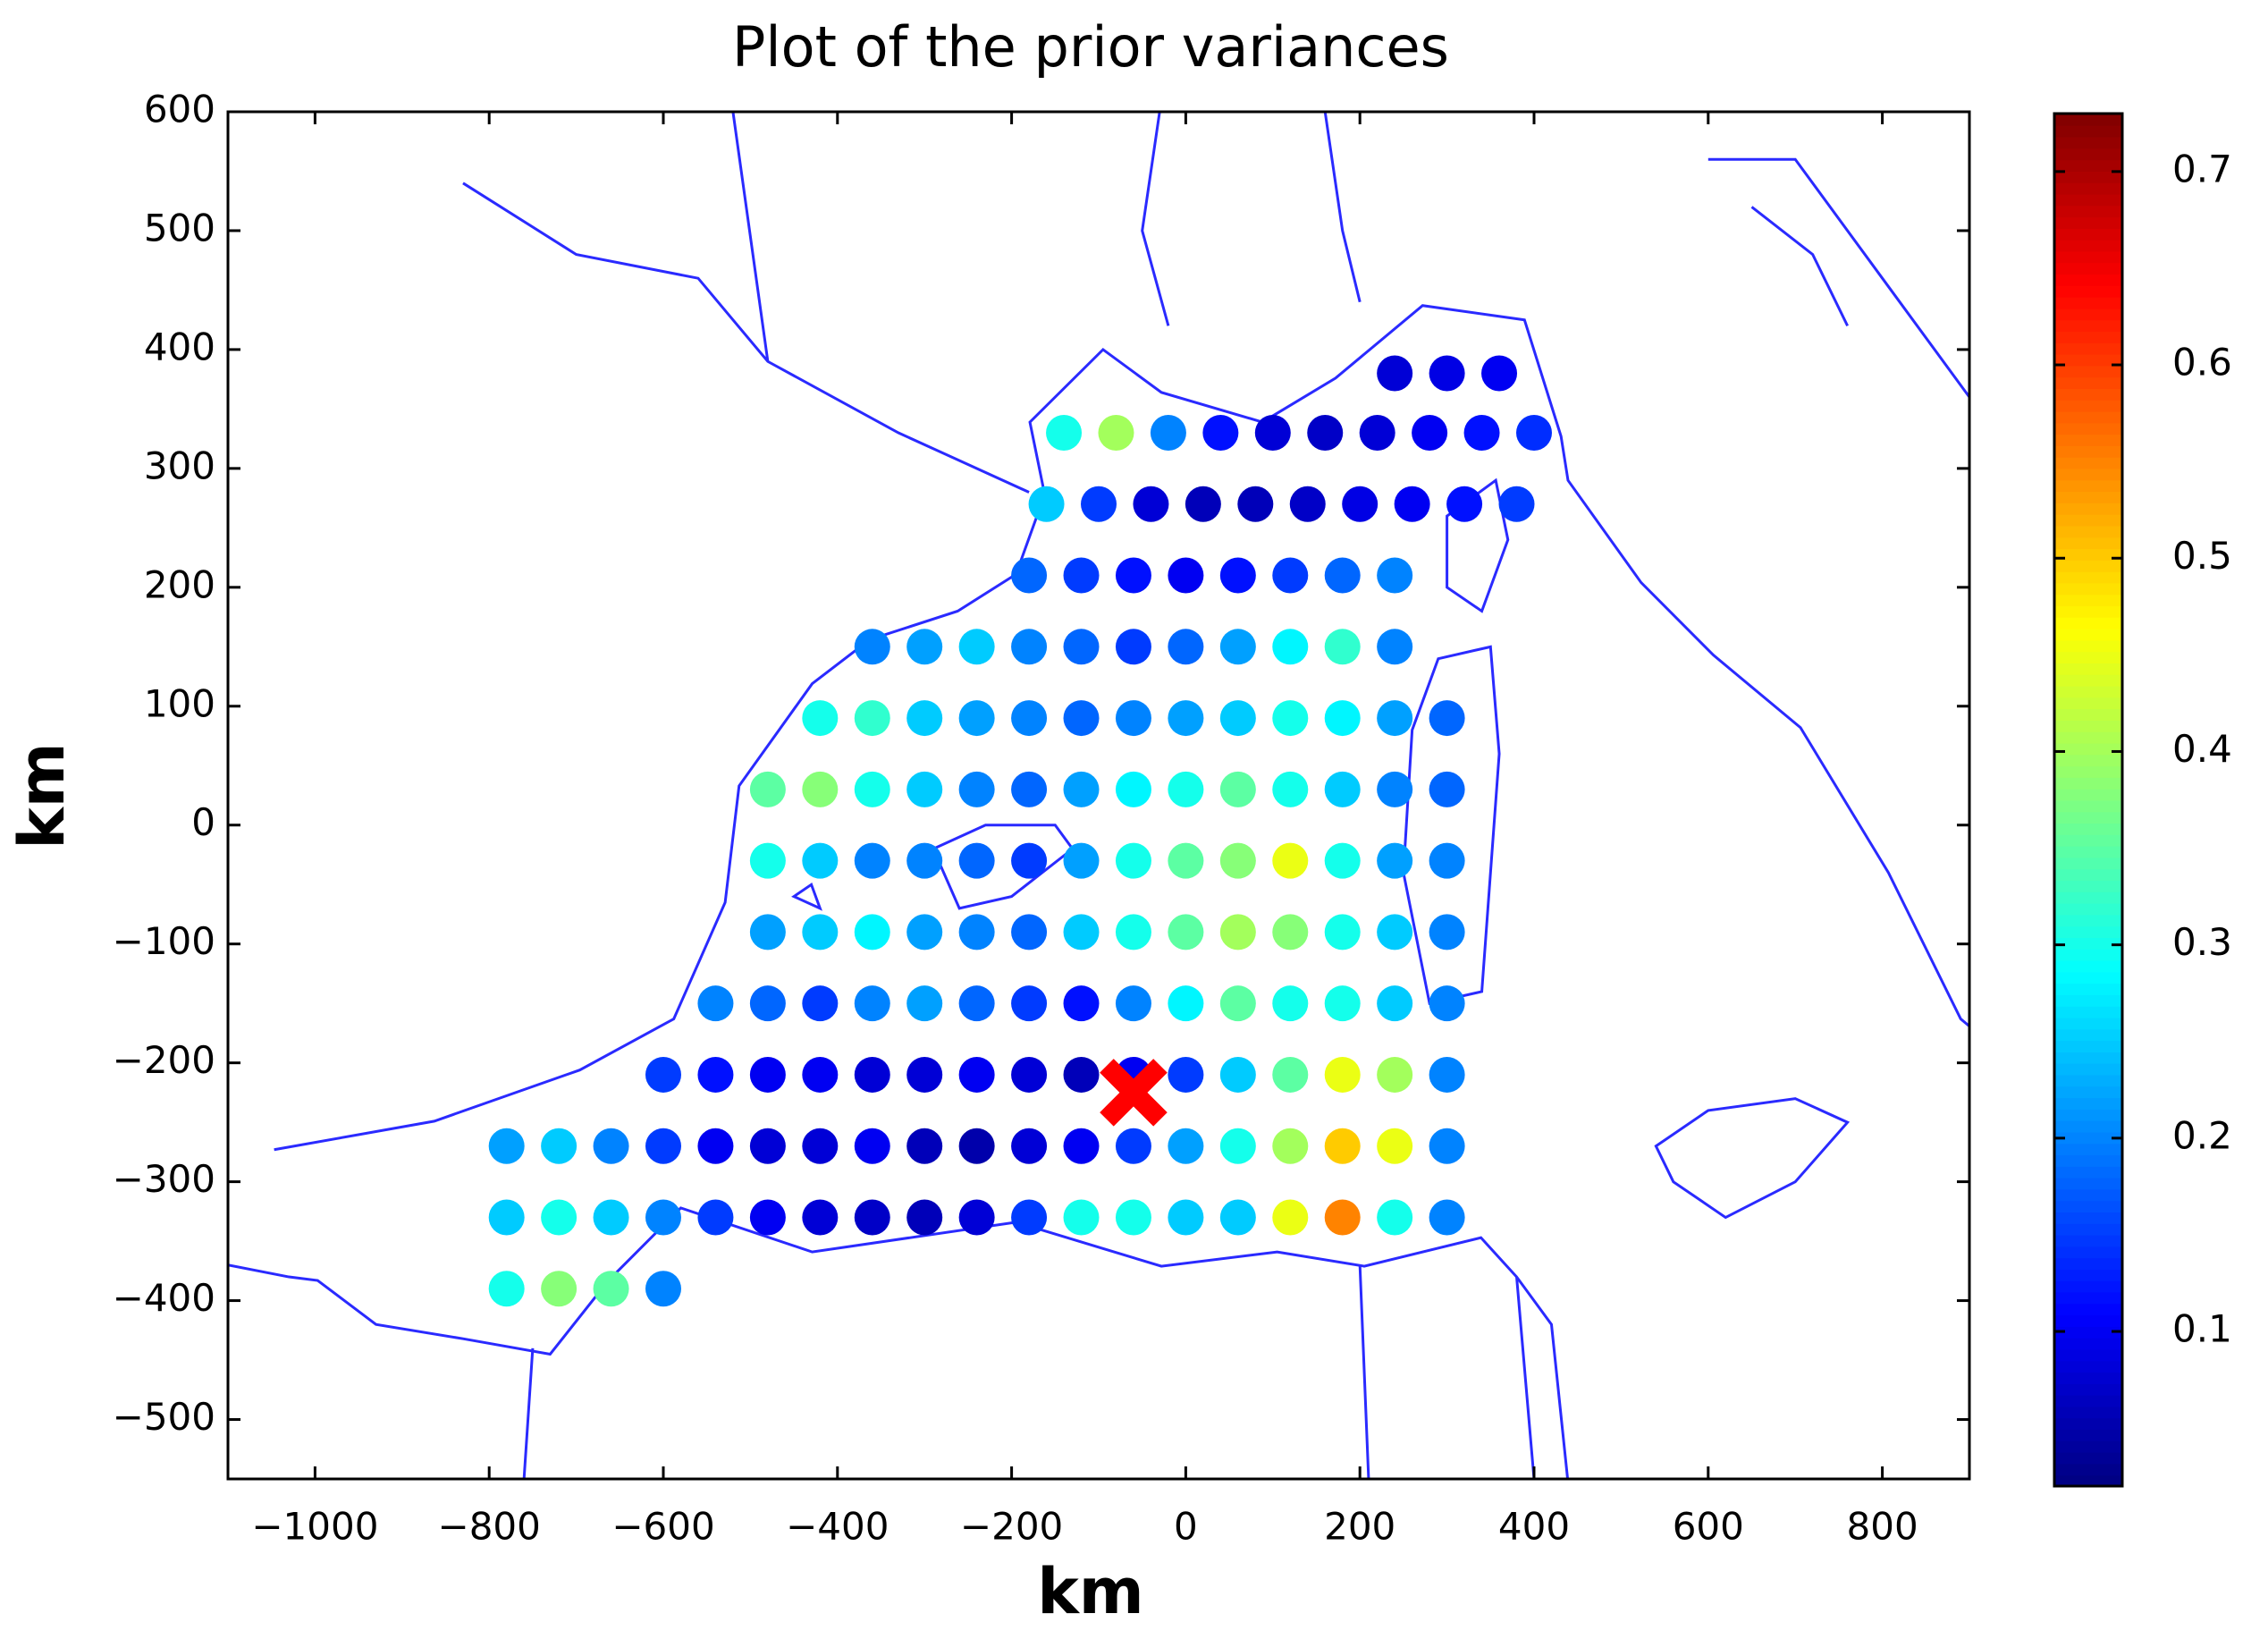  What do you see at coordinates (2202, 942) in the screenshot?
I see `colorbar-tick-label: 0.3` at bounding box center [2202, 942].